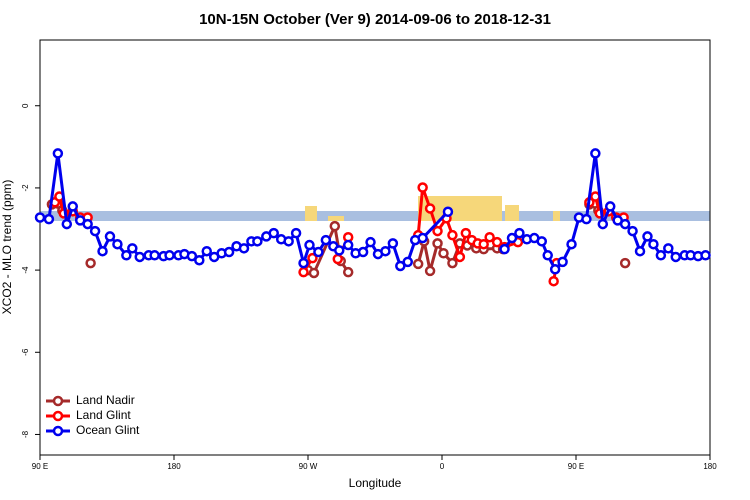 The width and height of the screenshot is (750, 500). Describe the element at coordinates (25, 105) in the screenshot. I see `y-tick-label: 0` at that location.